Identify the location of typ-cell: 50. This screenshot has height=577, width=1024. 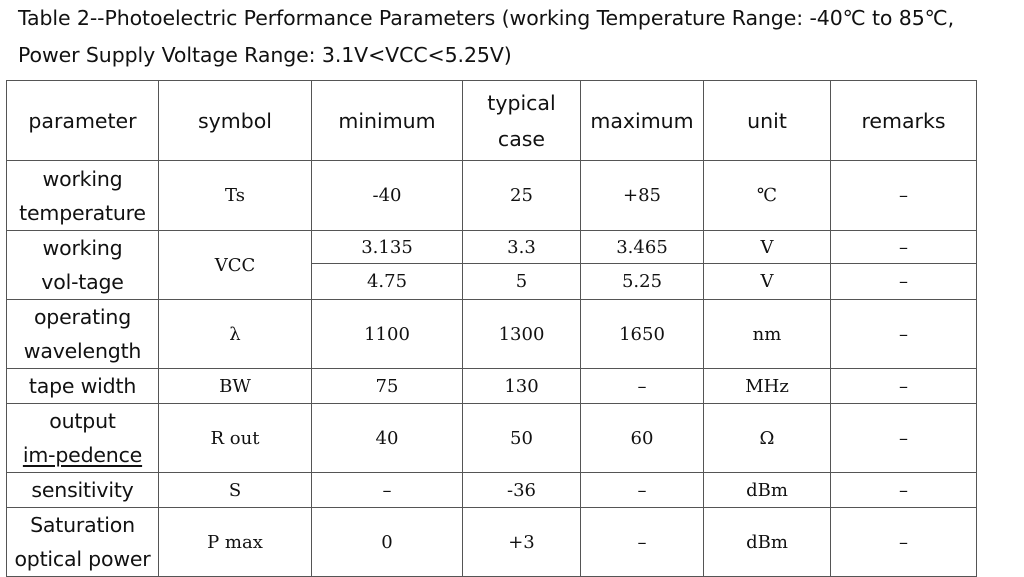
(521, 438).